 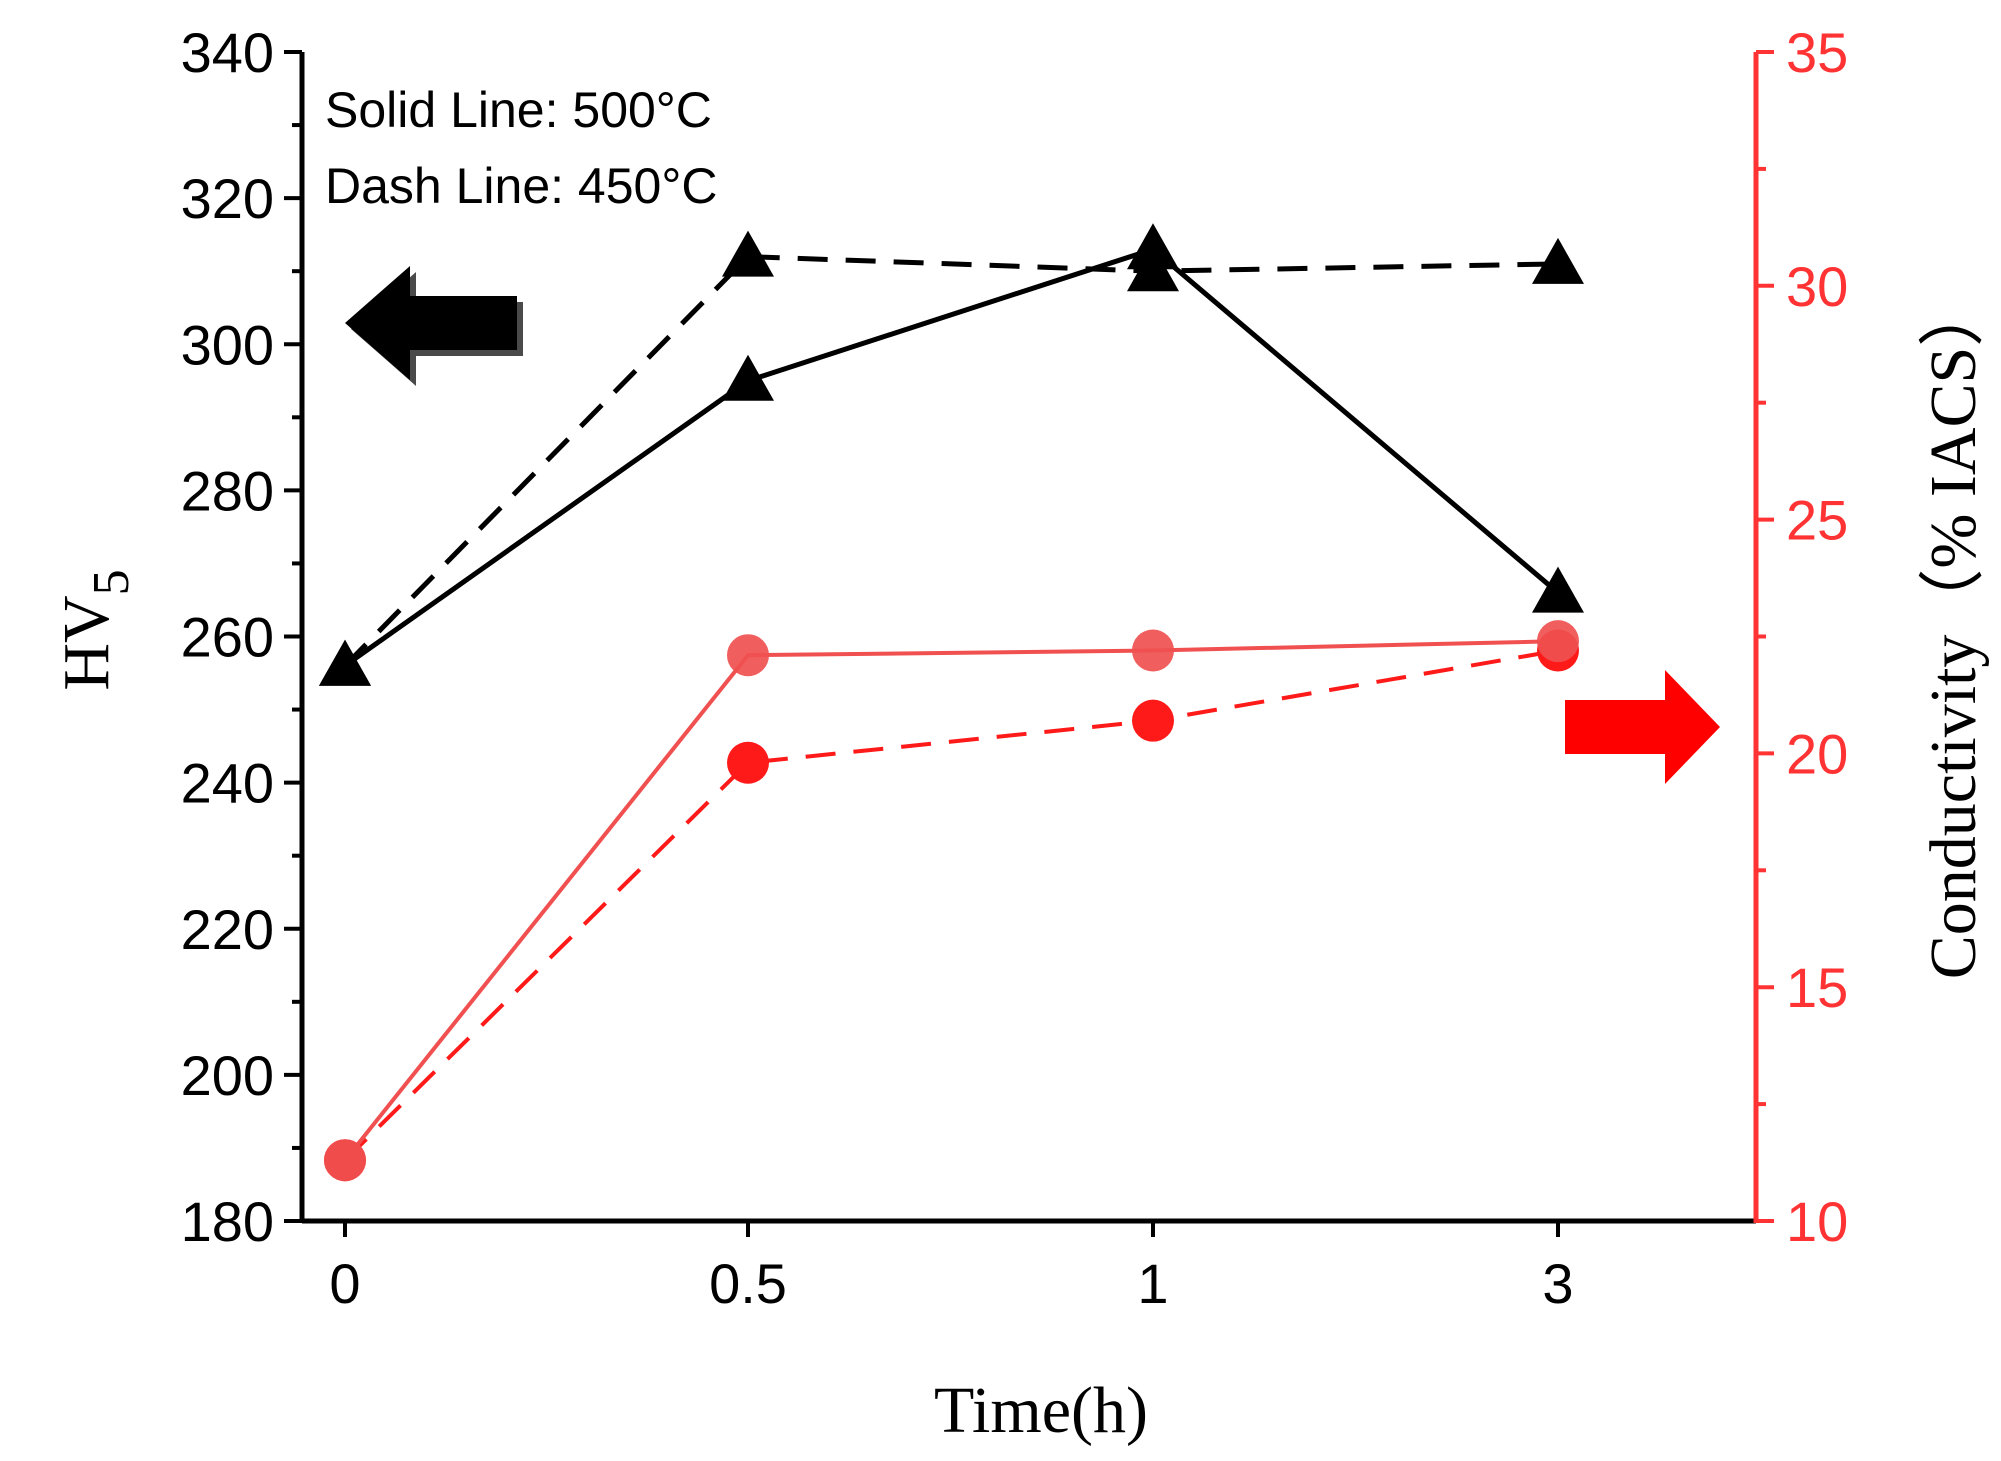 What do you see at coordinates (227, 929) in the screenshot?
I see `y-left-tick-label: 220` at bounding box center [227, 929].